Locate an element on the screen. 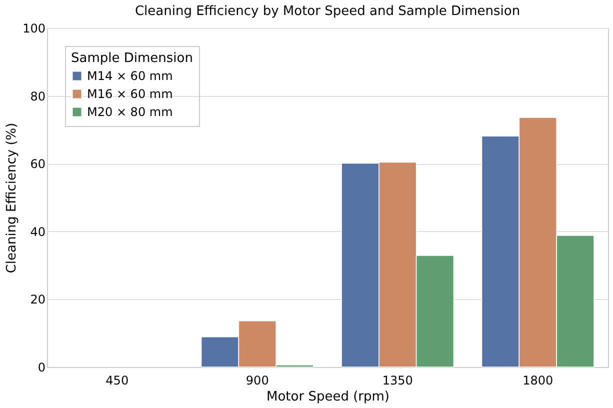 Image resolution: width=613 pixels, height=408 pixels. y-tick-label: 0 is located at coordinates (42, 367).